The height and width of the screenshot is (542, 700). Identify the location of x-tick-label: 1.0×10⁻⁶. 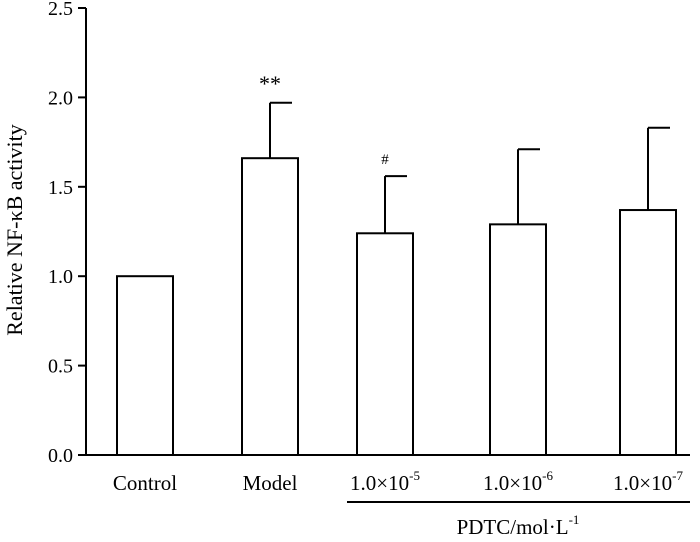
(518, 481).